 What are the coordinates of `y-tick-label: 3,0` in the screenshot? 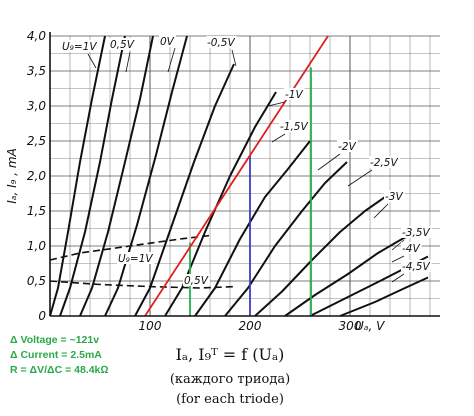 It's located at (36, 106).